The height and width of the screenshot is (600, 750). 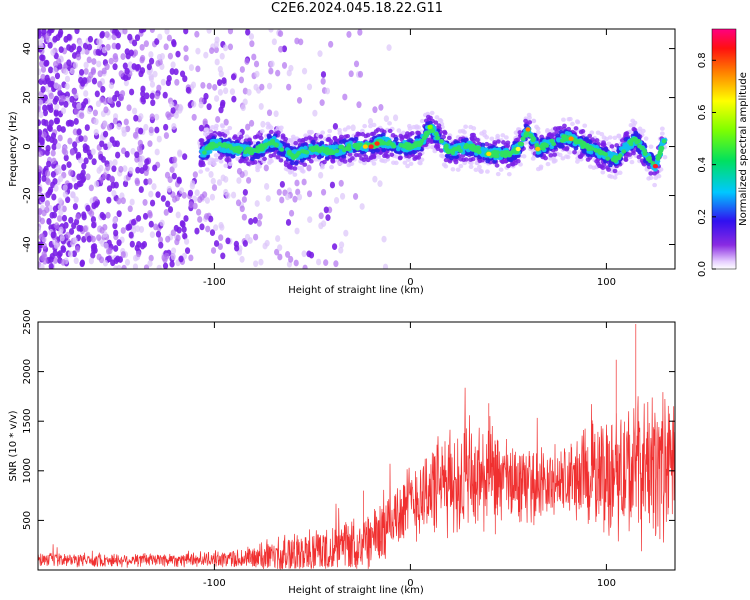 What do you see at coordinates (356, 590) in the screenshot?
I see `snr-x-axis-label: Height of straight line (km)` at bounding box center [356, 590].